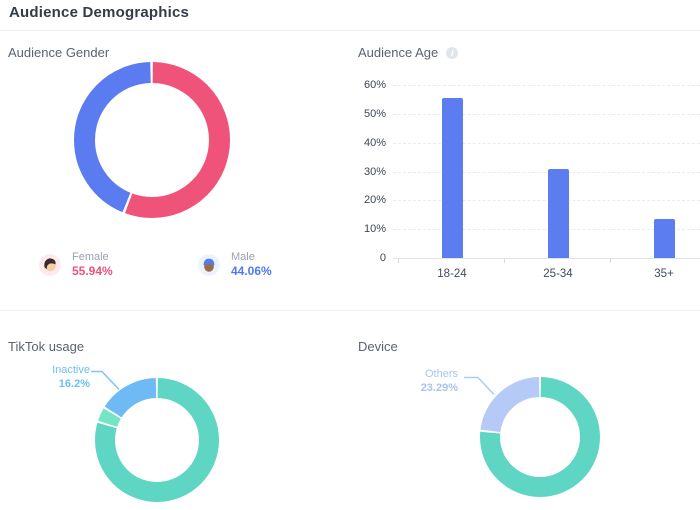 The width and height of the screenshot is (700, 510). What do you see at coordinates (209, 265) in the screenshot?
I see `male-avatar-icon` at bounding box center [209, 265].